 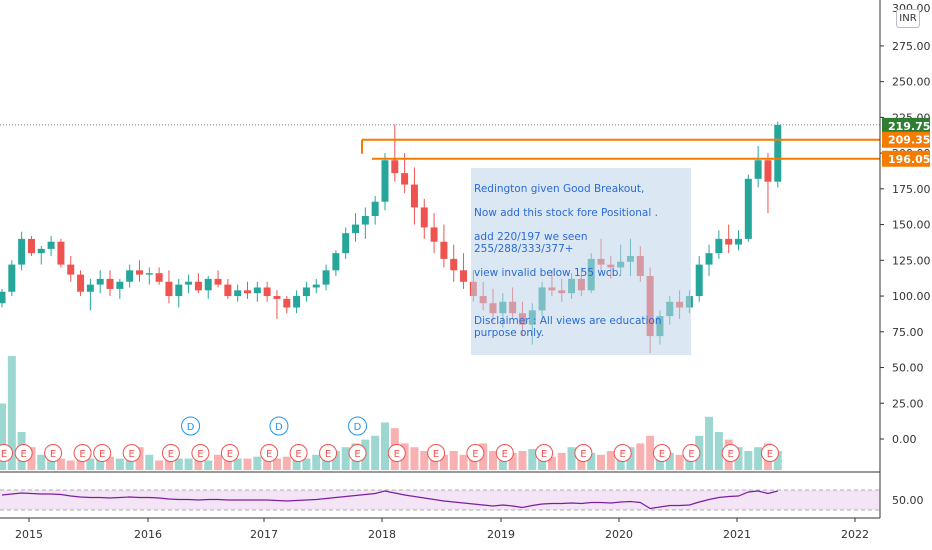 I want to click on level-price-label-bg, so click(x=906, y=139).